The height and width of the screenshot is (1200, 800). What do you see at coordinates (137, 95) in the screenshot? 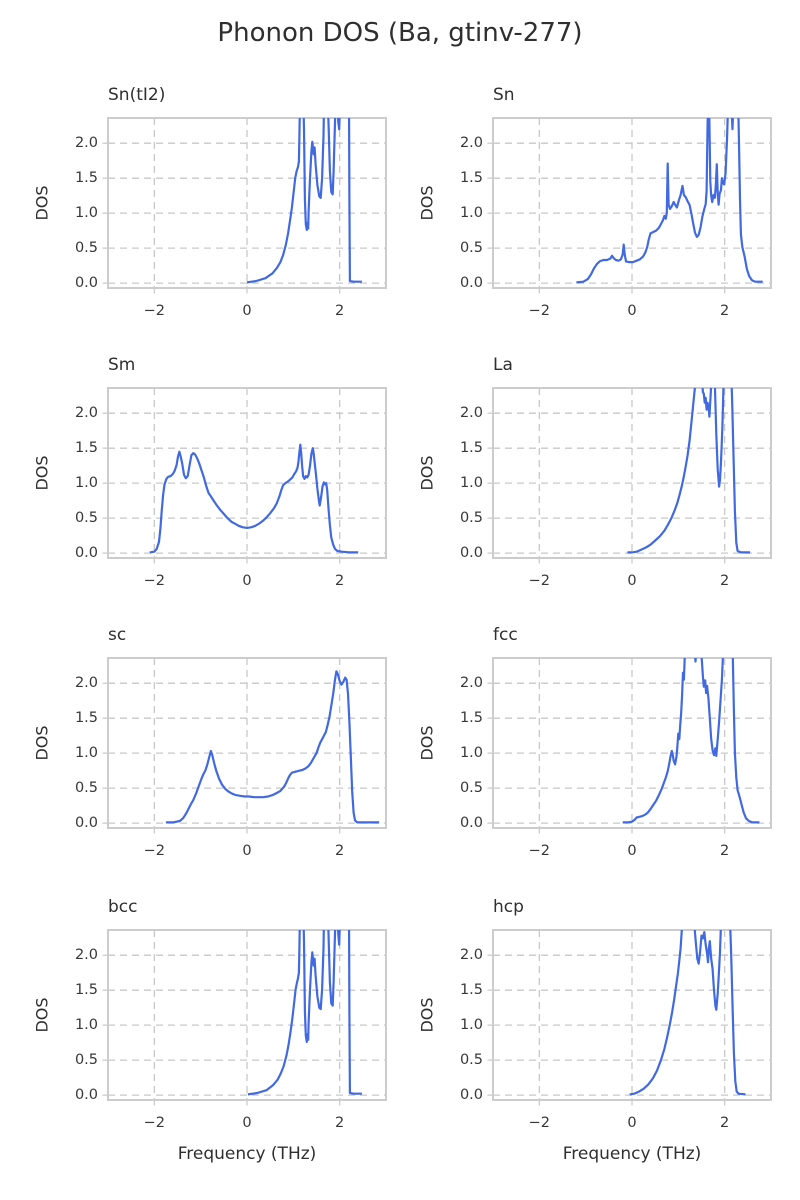
I see `subplot-title: Sn(tI2)` at bounding box center [137, 95].